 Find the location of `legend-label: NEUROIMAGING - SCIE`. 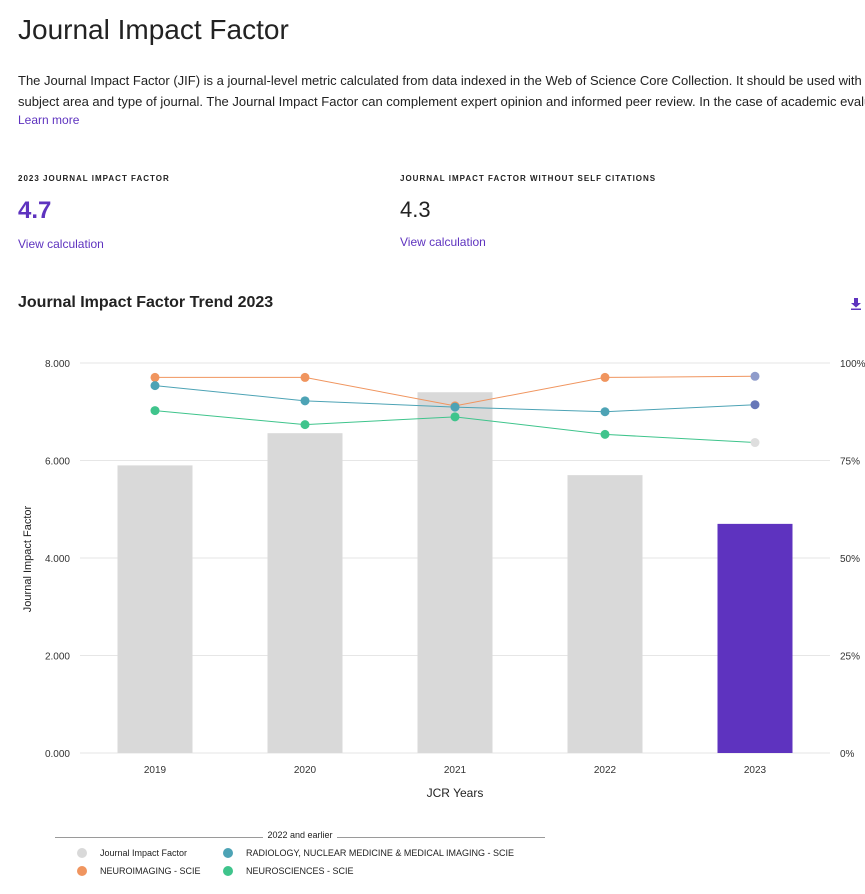

legend-label: NEUROIMAGING - SCIE is located at coordinates (150, 871).